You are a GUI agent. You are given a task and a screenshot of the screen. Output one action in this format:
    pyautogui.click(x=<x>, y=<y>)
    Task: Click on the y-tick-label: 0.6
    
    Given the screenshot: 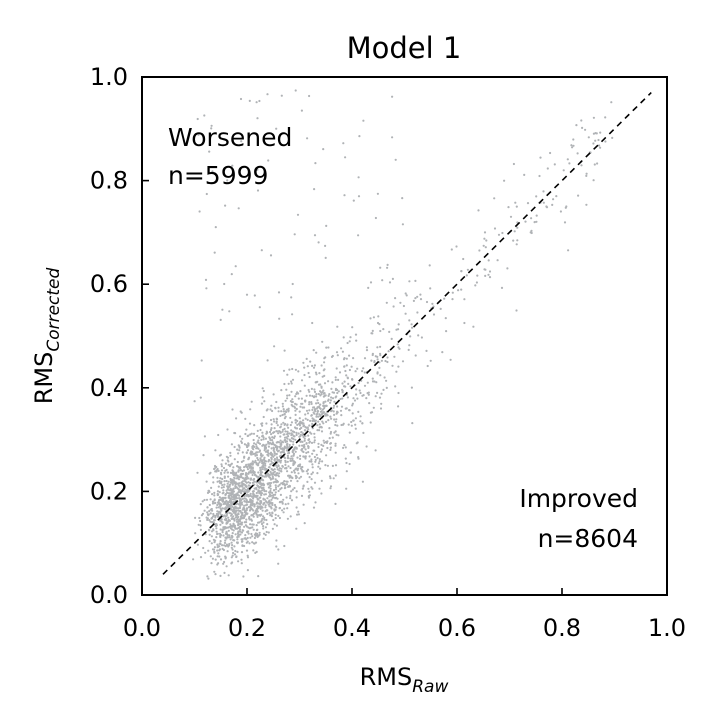 What is the action you would take?
    pyautogui.click(x=109, y=284)
    